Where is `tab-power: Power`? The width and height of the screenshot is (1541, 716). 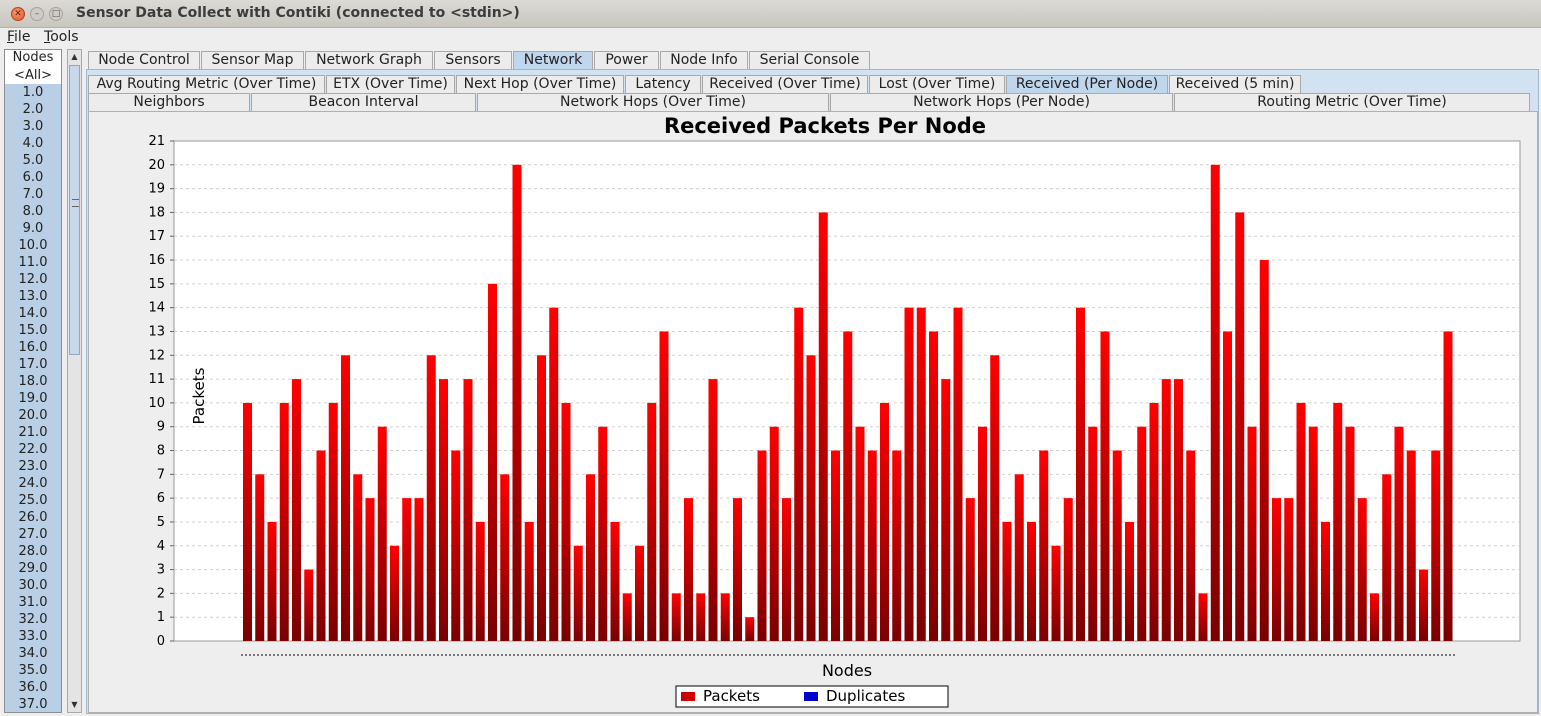
tab-power: Power is located at coordinates (626, 60).